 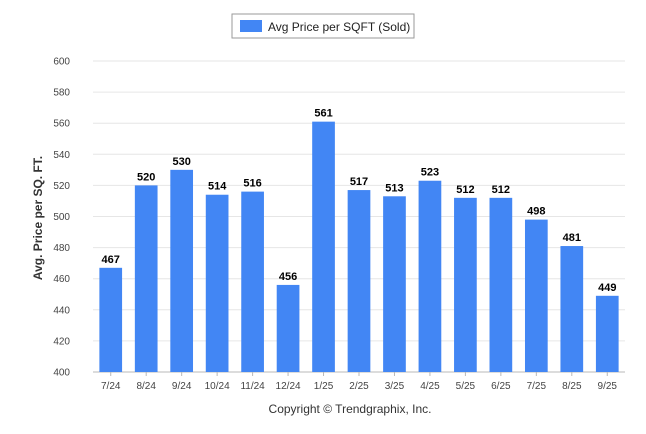 What do you see at coordinates (61, 93) in the screenshot?
I see `y-tick-label: 580` at bounding box center [61, 93].